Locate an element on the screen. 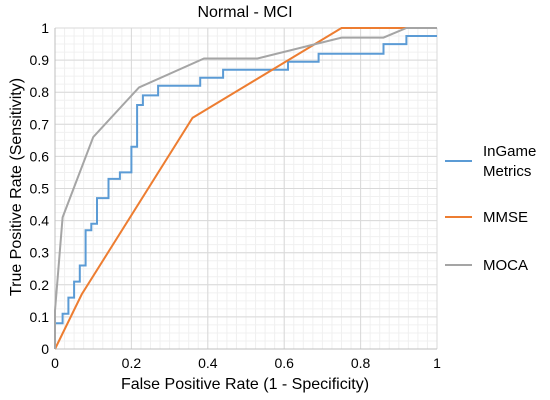 This screenshot has height=400, width=550. y-tick-label: 0.6 is located at coordinates (40, 156).